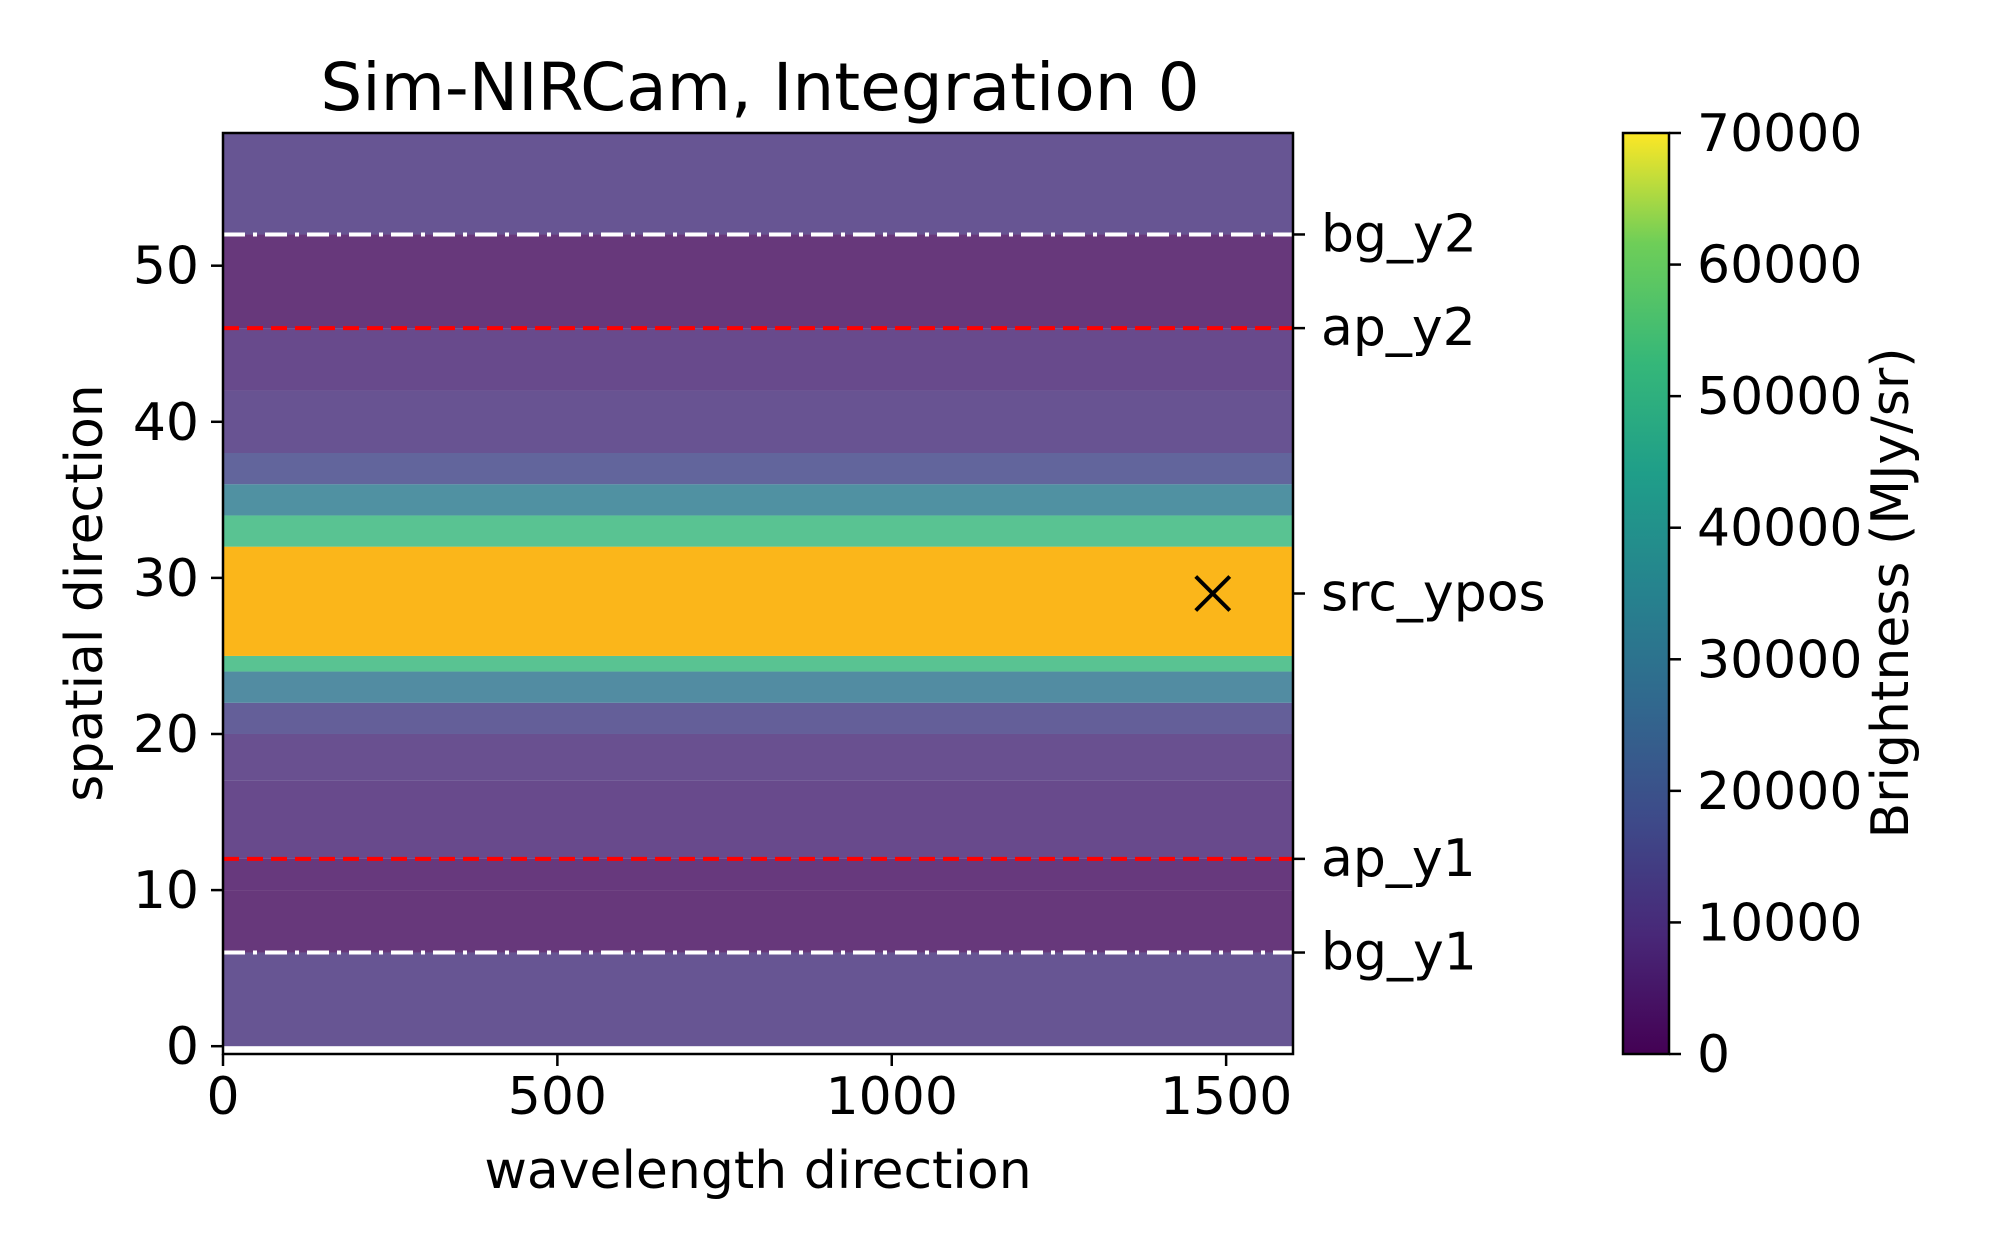 Image resolution: width=2000 pixels, height=1250 pixels. I want to click on label-ap_y2: ap_y2, so click(1398, 328).